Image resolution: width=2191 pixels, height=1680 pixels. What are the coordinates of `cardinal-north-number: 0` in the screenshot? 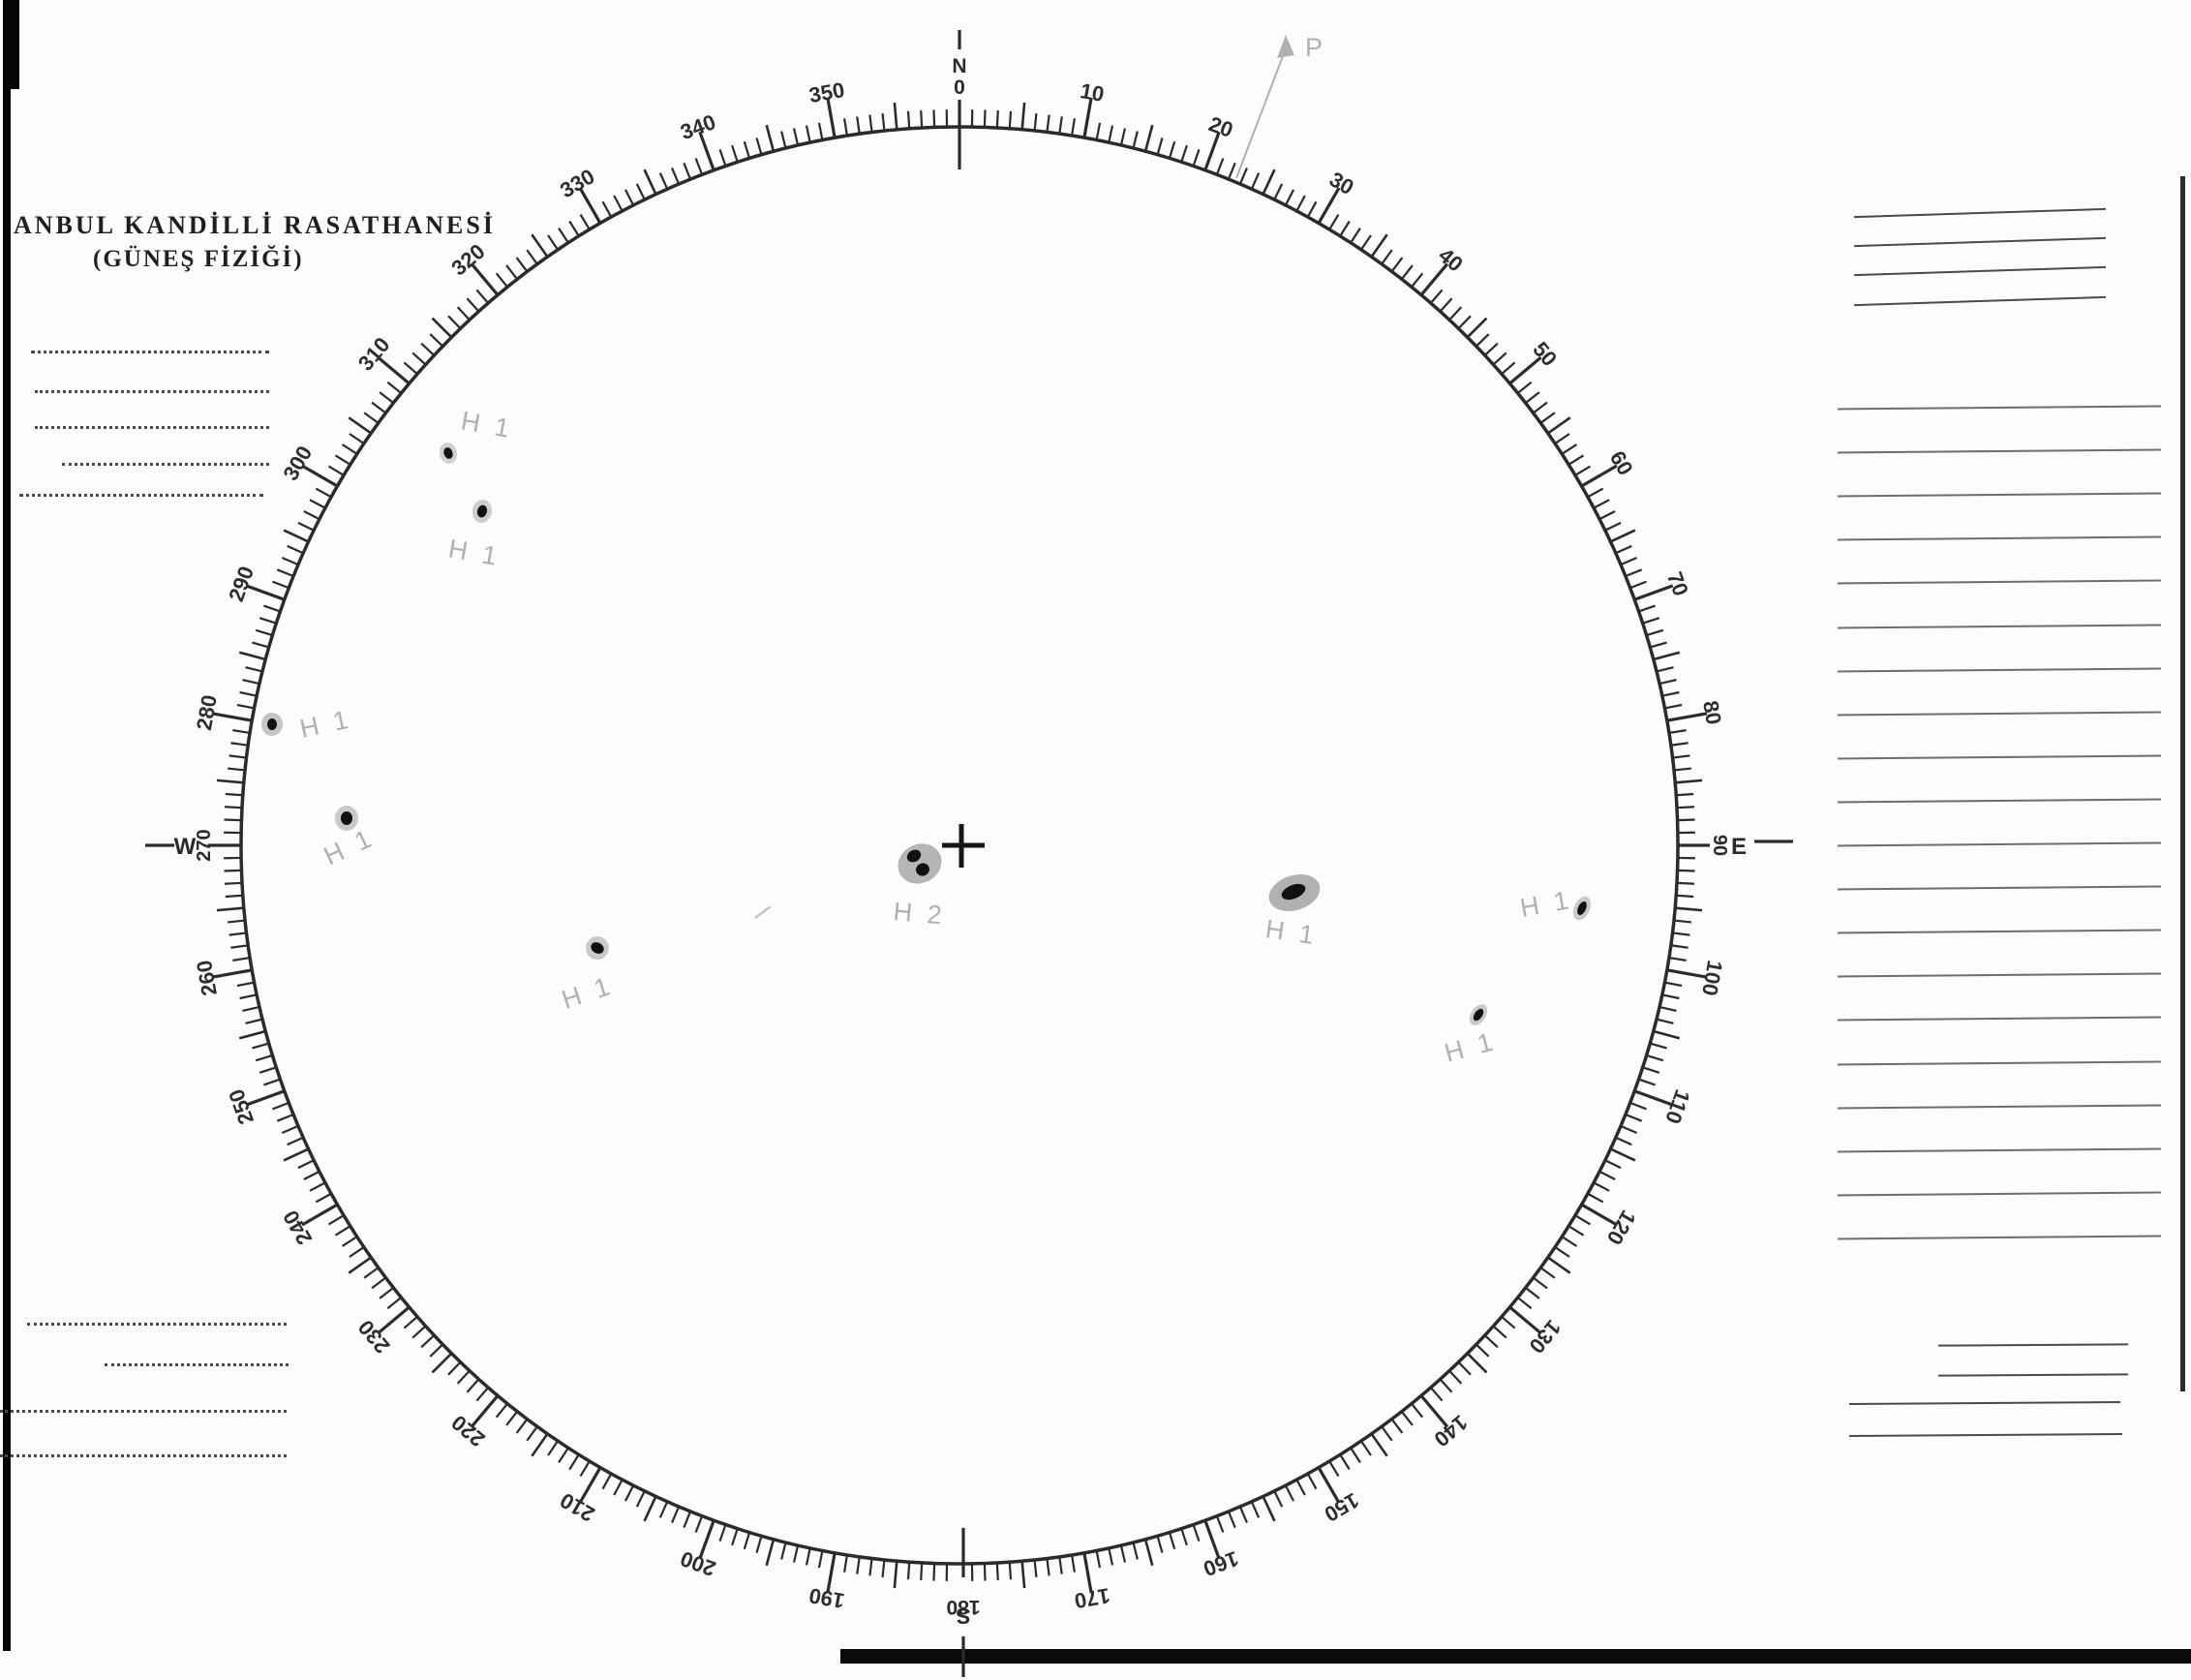 It's located at (959, 88).